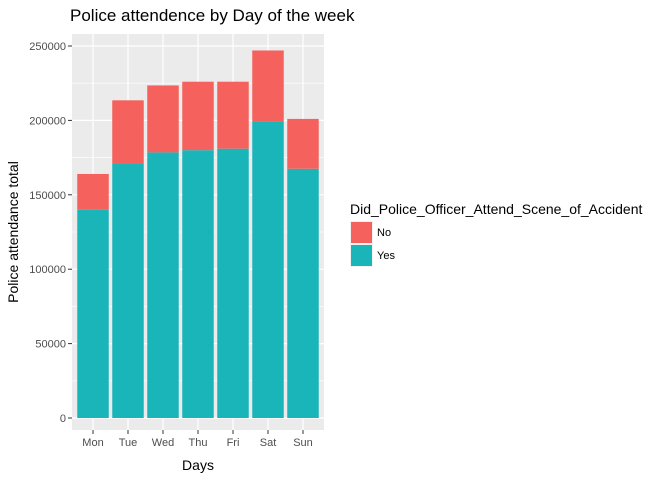 Image resolution: width=672 pixels, height=485 pixels. Describe the element at coordinates (303, 293) in the screenshot. I see `bar-sun-yes` at that location.